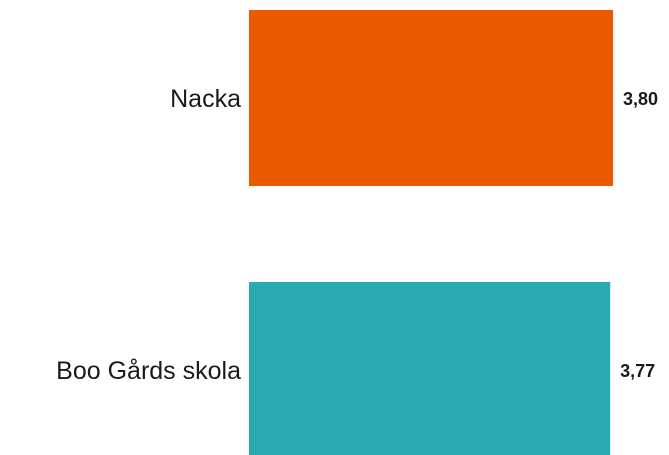 This screenshot has width=669, height=455. What do you see at coordinates (205, 99) in the screenshot?
I see `category-label-nacka: Nacka` at bounding box center [205, 99].